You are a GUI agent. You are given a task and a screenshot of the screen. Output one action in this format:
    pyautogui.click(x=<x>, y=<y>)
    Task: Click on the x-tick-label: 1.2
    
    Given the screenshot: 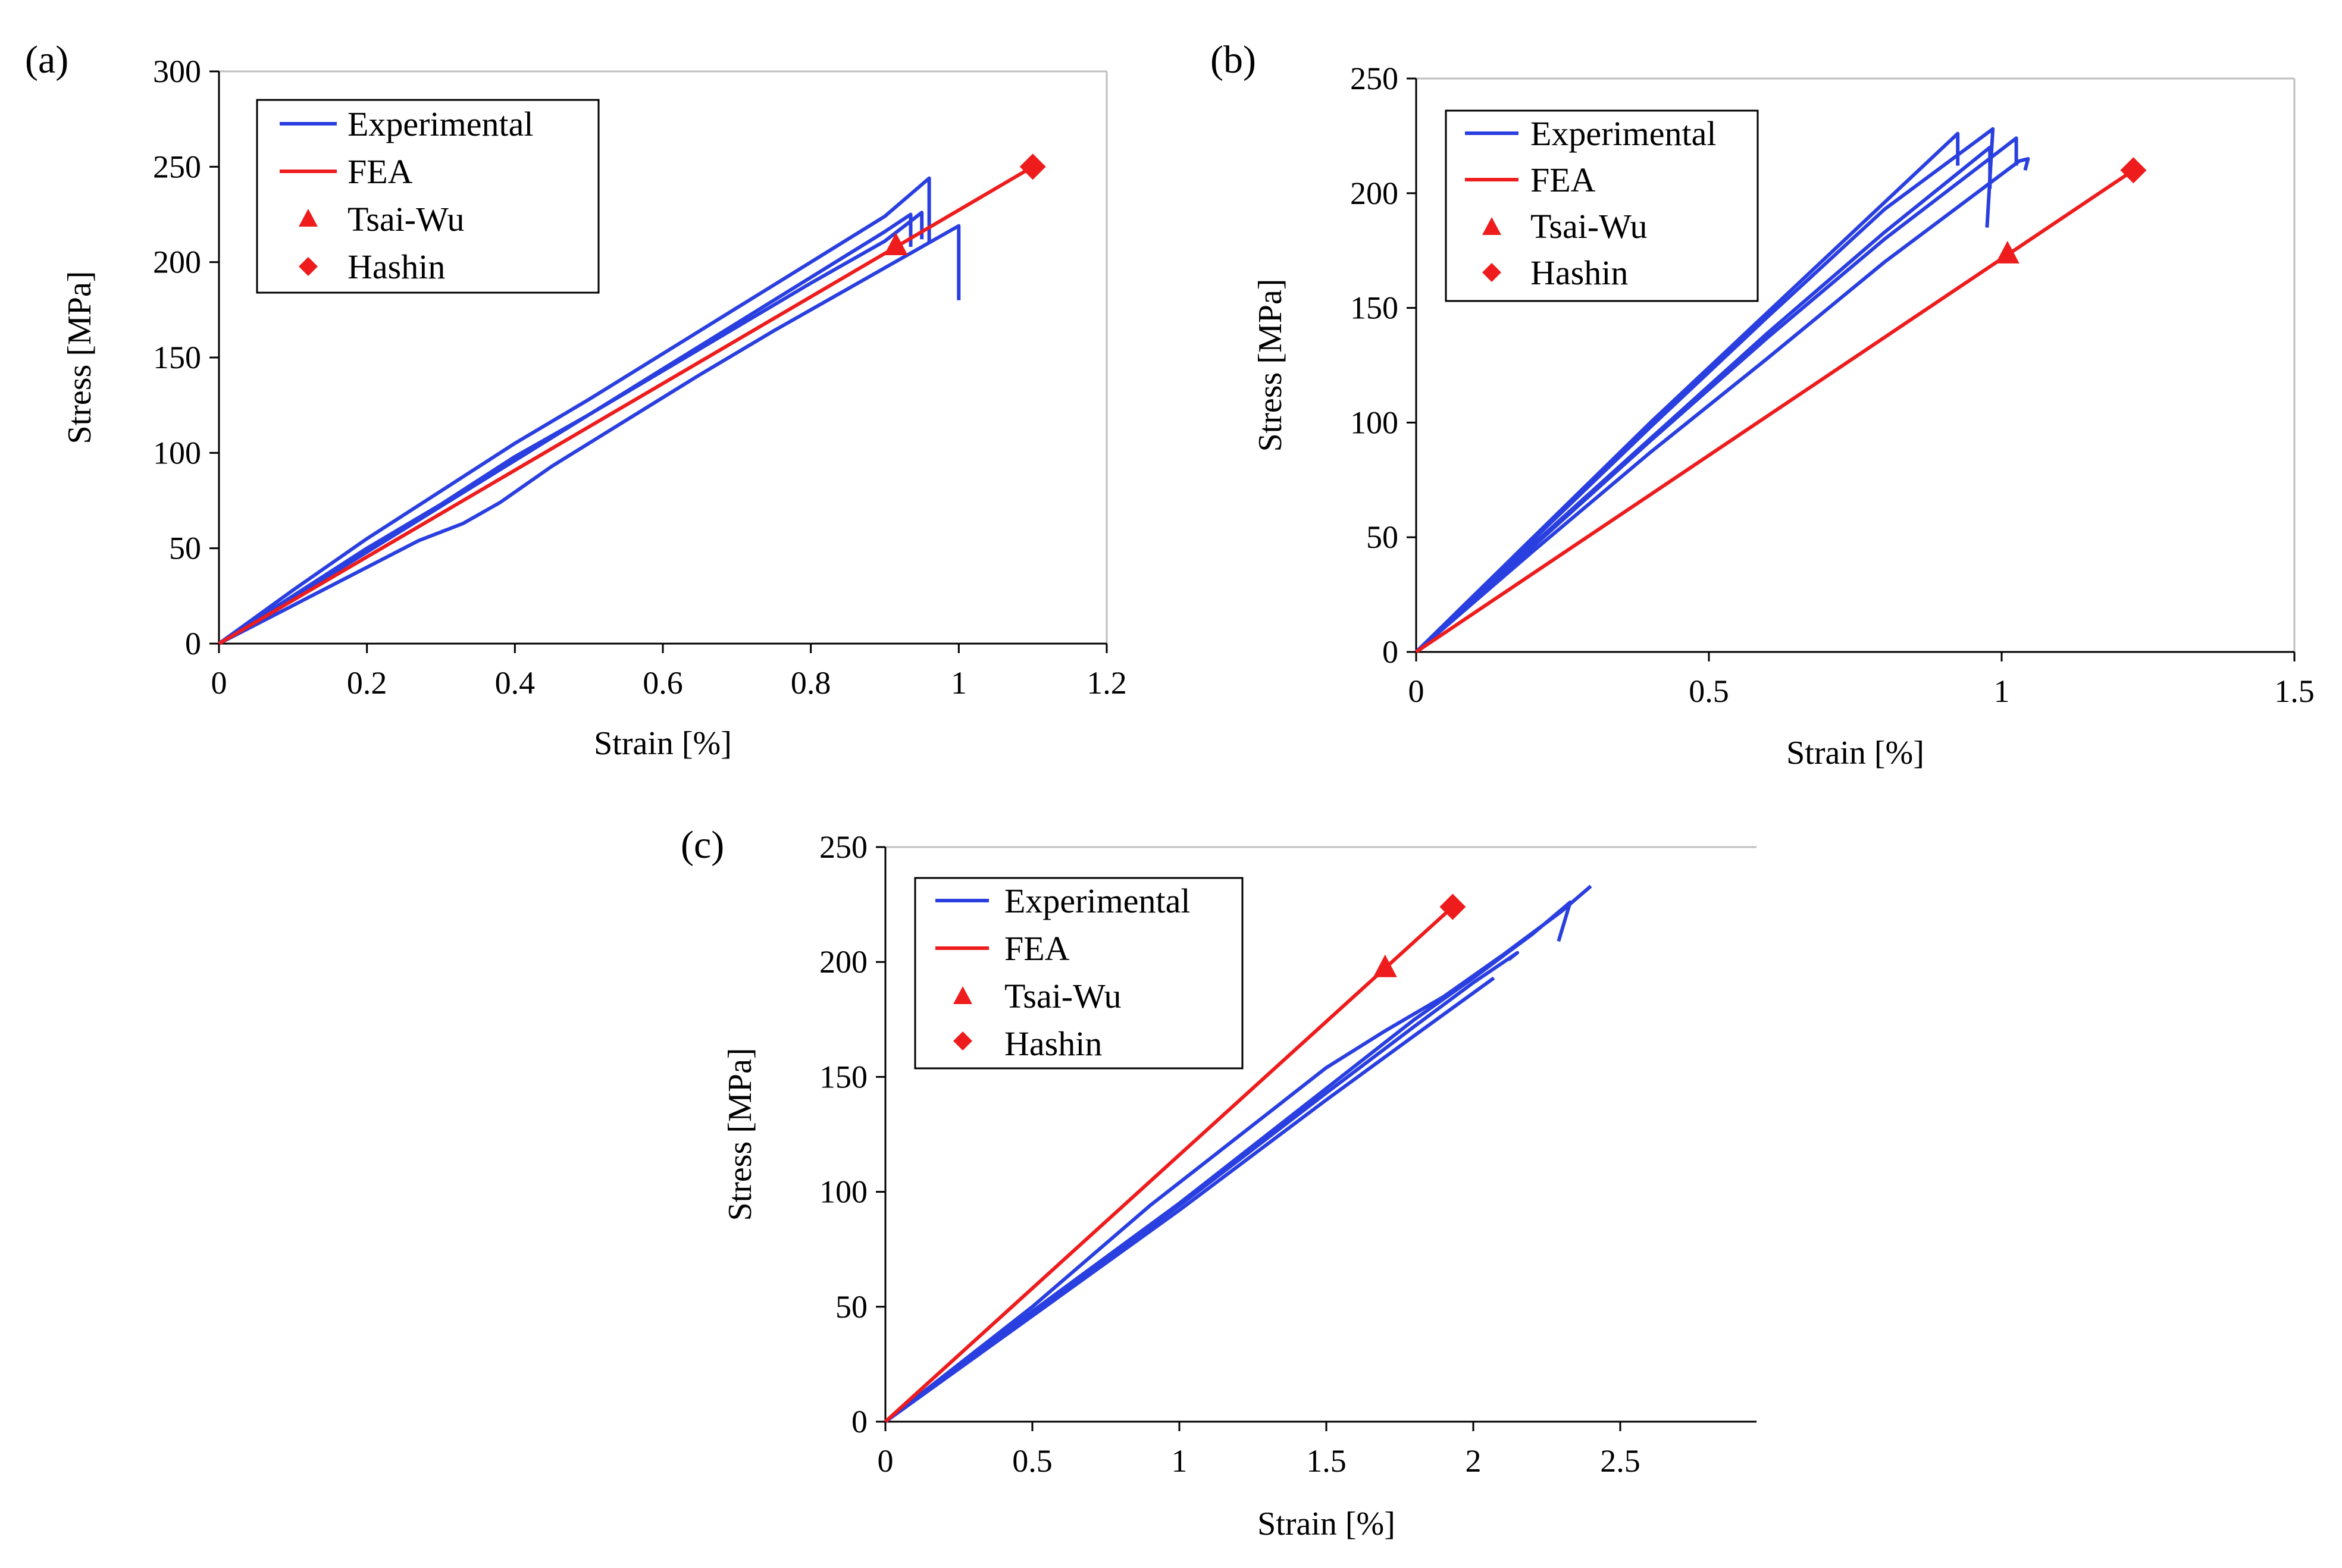 What is the action you would take?
    pyautogui.click(x=1107, y=683)
    